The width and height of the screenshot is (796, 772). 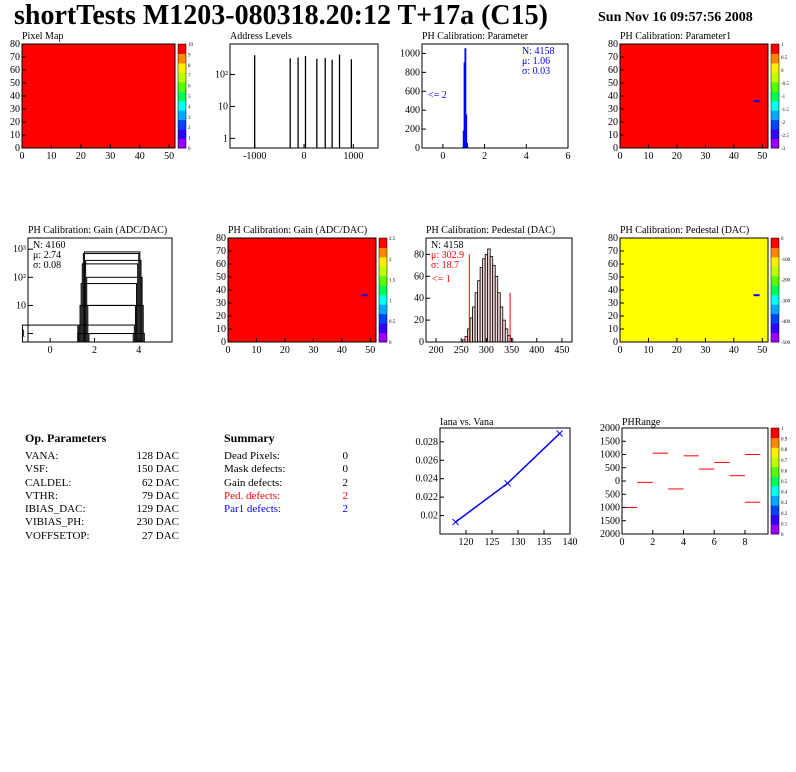 I want to click on y-tick-label: 70, so click(x=613, y=251).